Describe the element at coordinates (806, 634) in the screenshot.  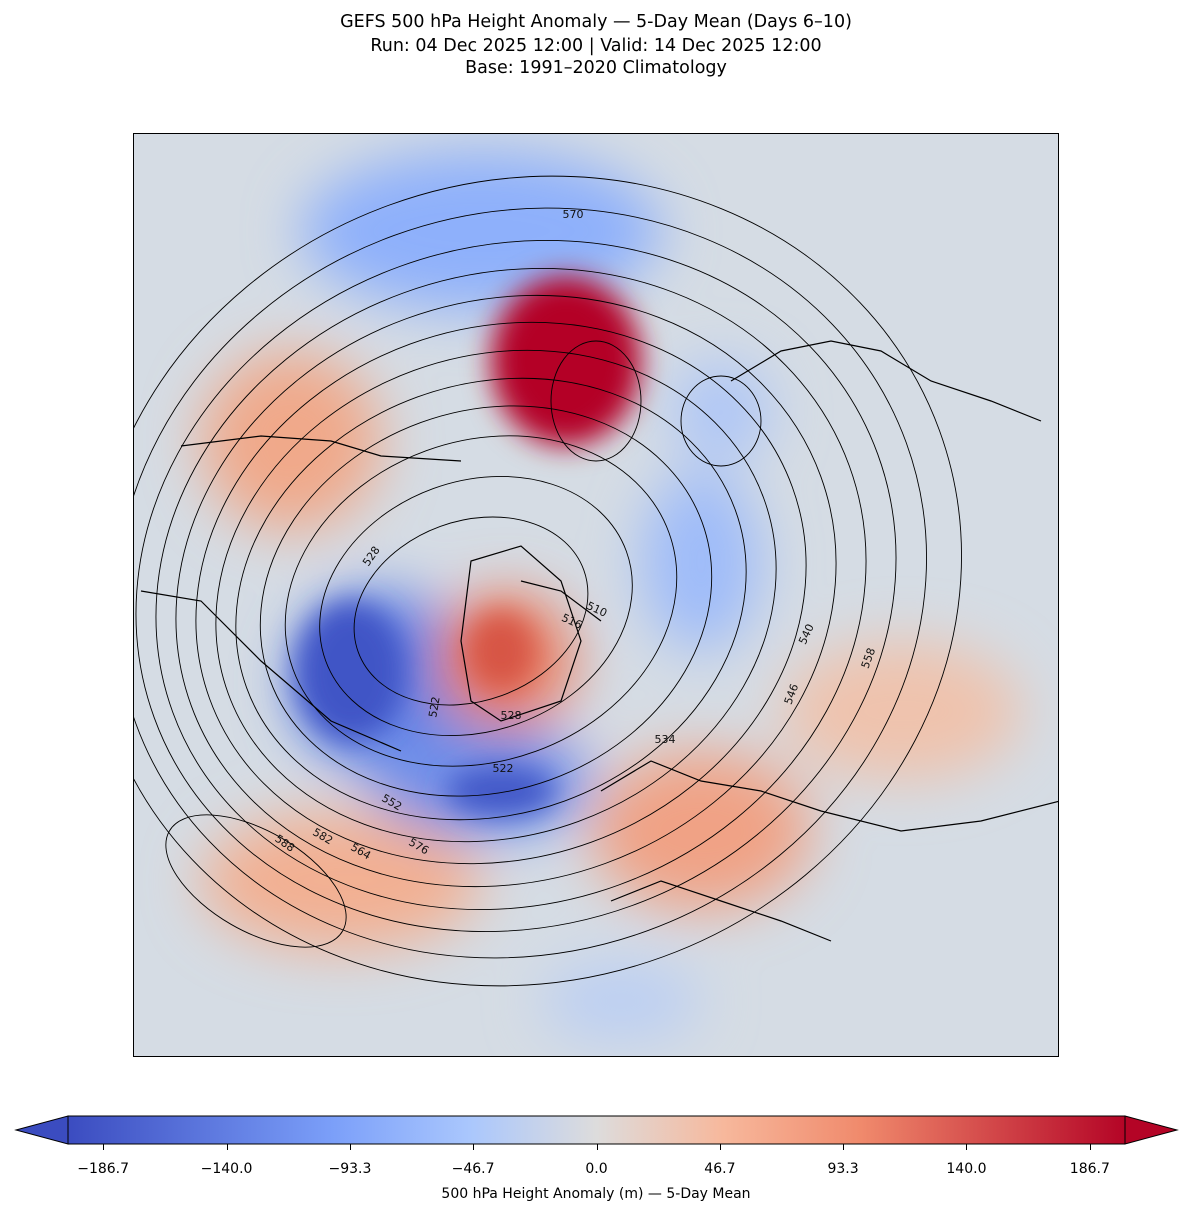
I see `contour-label: 540` at that location.